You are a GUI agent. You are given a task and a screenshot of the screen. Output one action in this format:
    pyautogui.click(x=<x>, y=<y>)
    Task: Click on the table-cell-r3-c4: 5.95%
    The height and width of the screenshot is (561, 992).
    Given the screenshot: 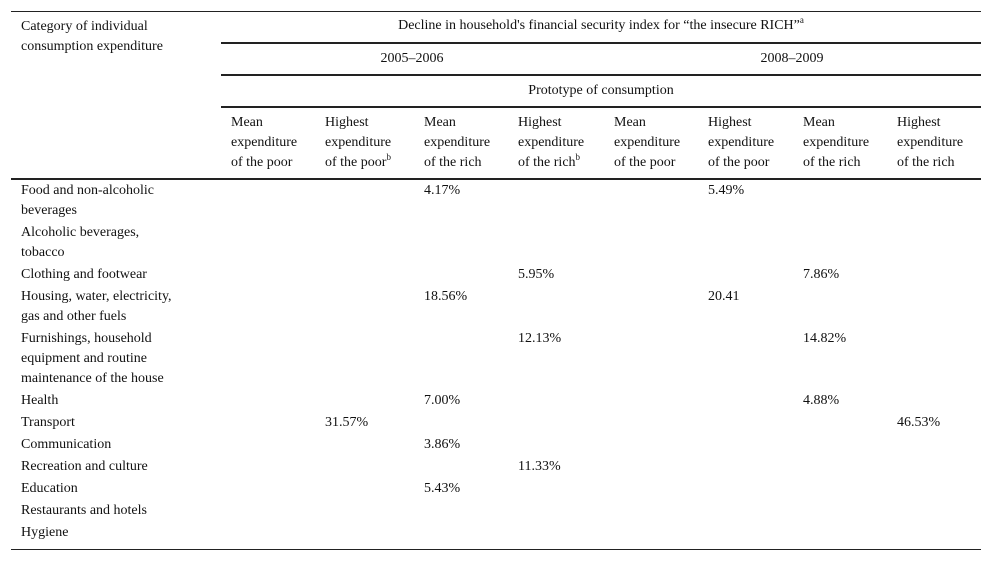 What is the action you would take?
    pyautogui.click(x=536, y=274)
    